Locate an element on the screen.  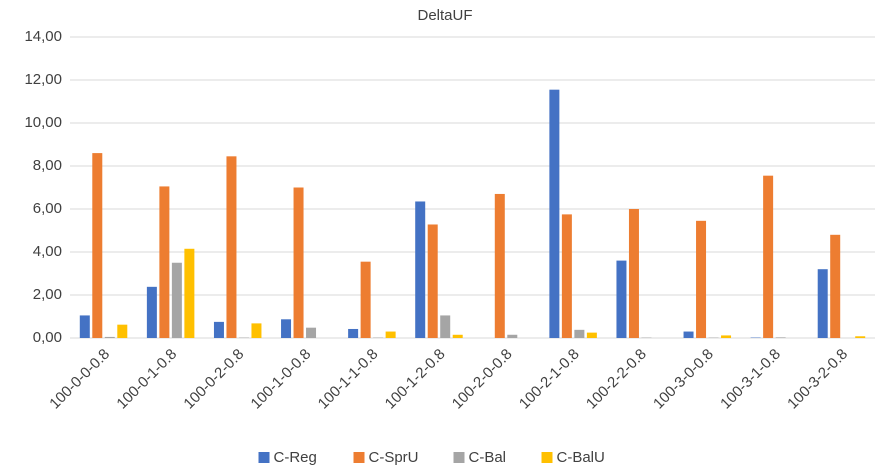
y-tick-label: 10,00 is located at coordinates (43, 122).